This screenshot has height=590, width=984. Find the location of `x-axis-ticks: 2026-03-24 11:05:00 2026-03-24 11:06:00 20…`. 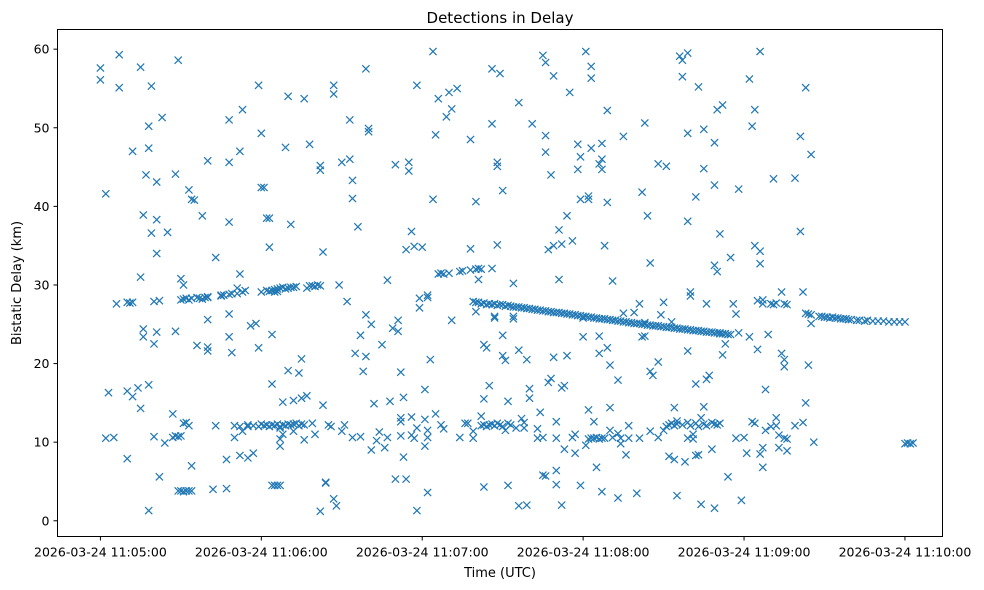

x-axis-ticks: 2026-03-24 11:05:00 2026-03-24 11:06:00 20… is located at coordinates (502, 548).